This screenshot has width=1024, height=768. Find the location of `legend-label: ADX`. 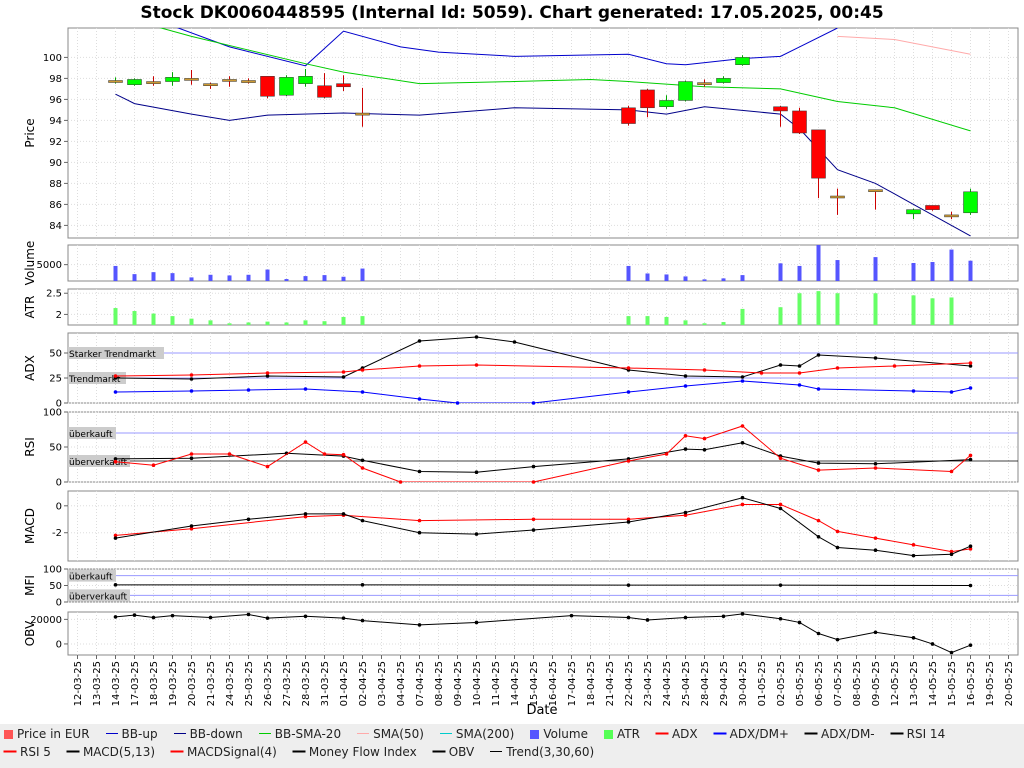

legend-label: ADX is located at coordinates (684, 734).